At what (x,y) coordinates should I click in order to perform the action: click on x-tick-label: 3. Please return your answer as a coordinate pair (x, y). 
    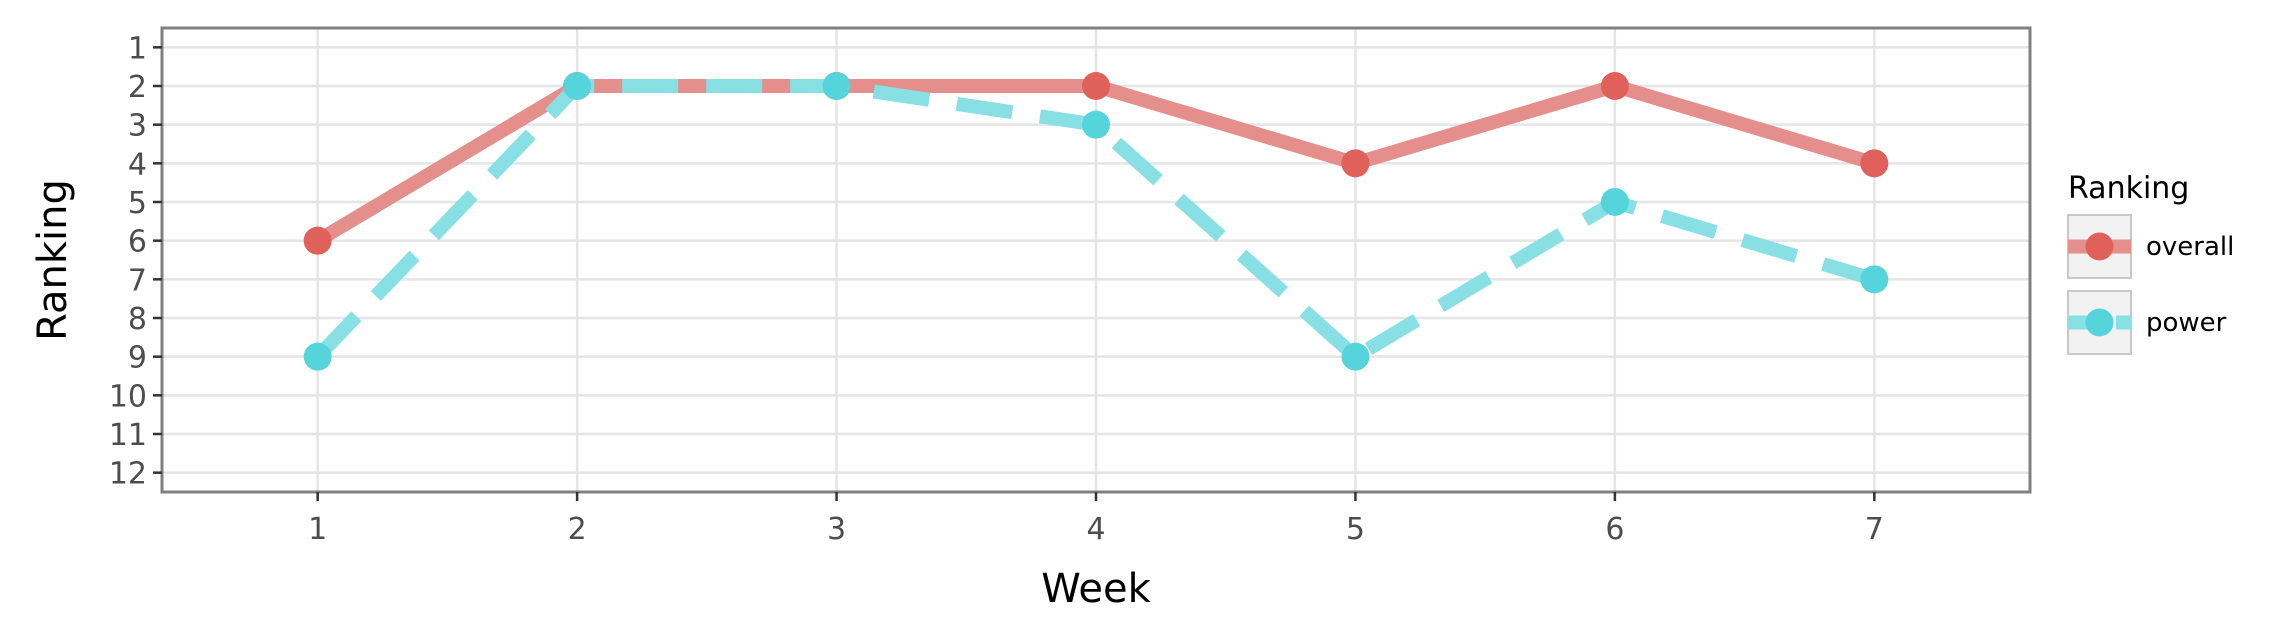
    Looking at the image, I should click on (836, 529).